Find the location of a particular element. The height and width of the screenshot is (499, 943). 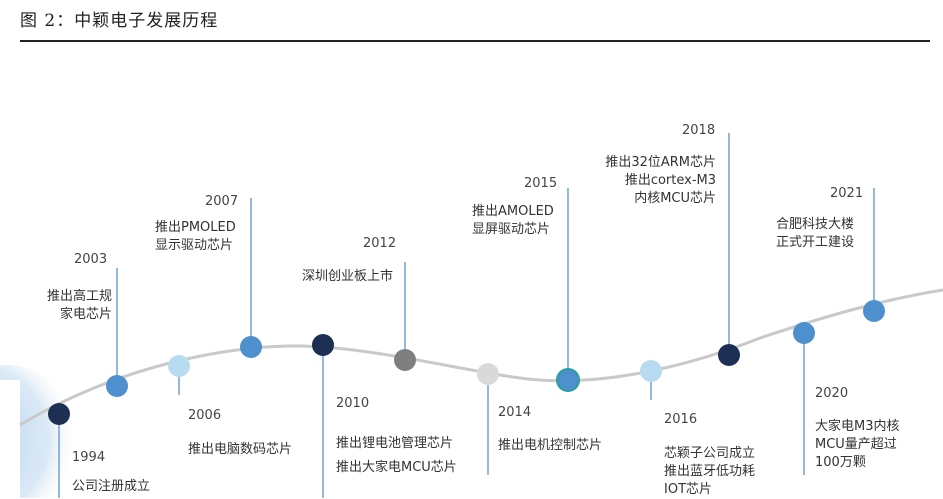

milestone-text-2015: 推出AMOLED 显屏驱动芯片 is located at coordinates (513, 220).